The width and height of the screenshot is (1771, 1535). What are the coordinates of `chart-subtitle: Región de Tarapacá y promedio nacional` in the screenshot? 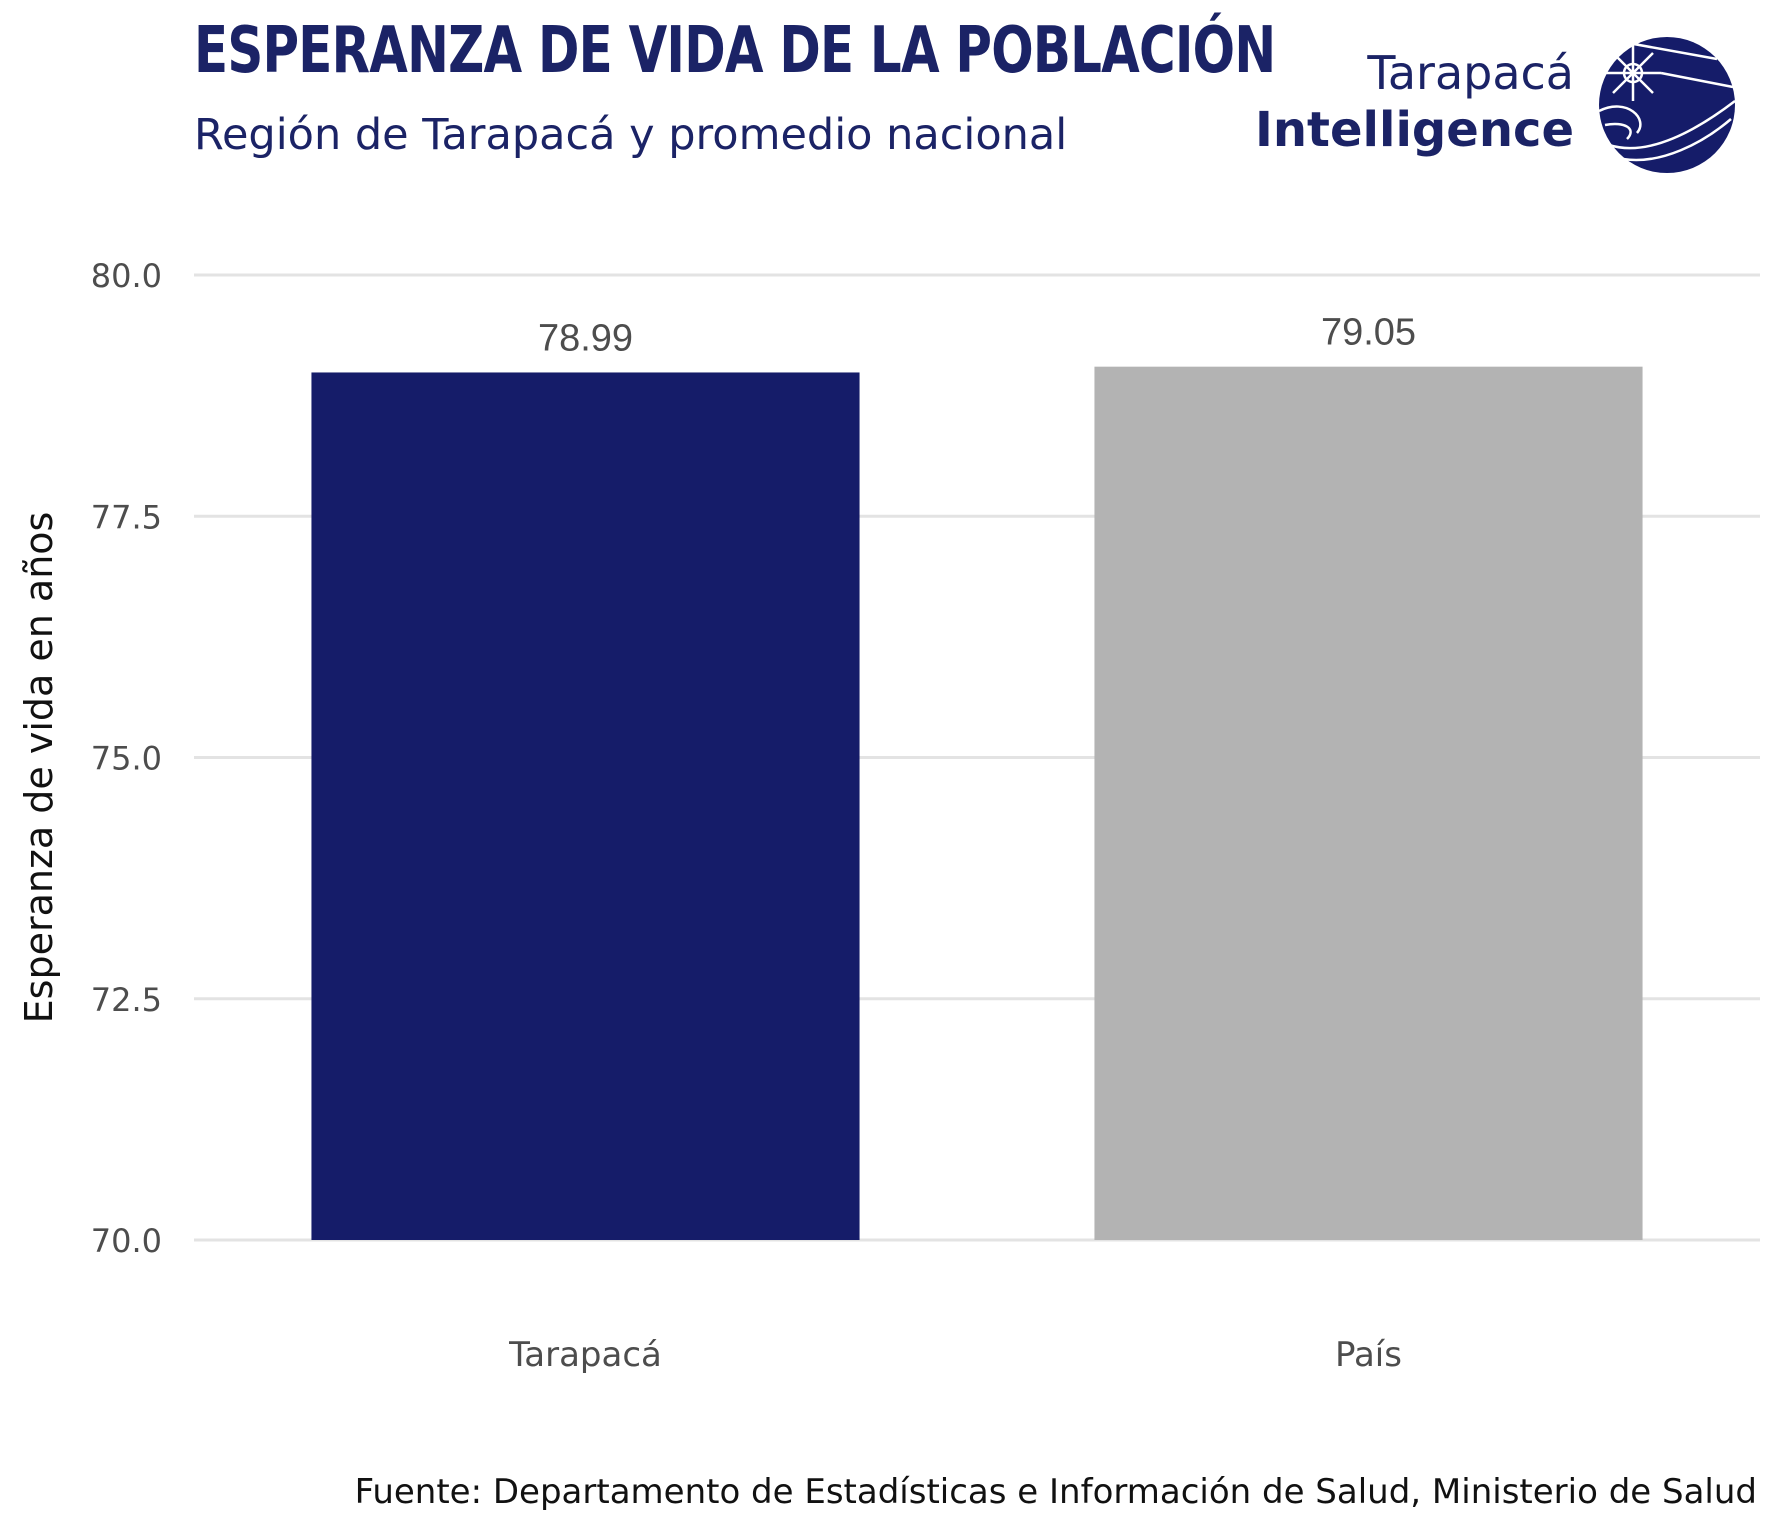 It's located at (631, 135).